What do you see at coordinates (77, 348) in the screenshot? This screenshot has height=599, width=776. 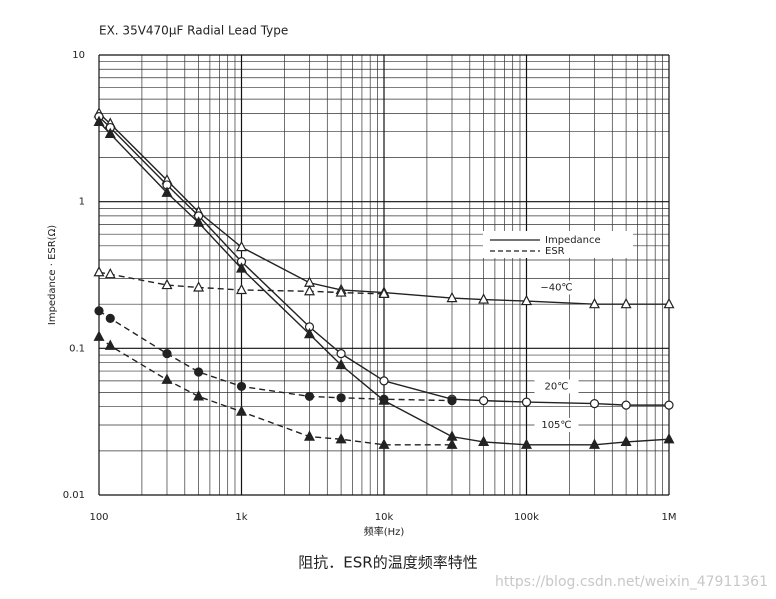 I see `y-tick-label: 0.1` at bounding box center [77, 348].